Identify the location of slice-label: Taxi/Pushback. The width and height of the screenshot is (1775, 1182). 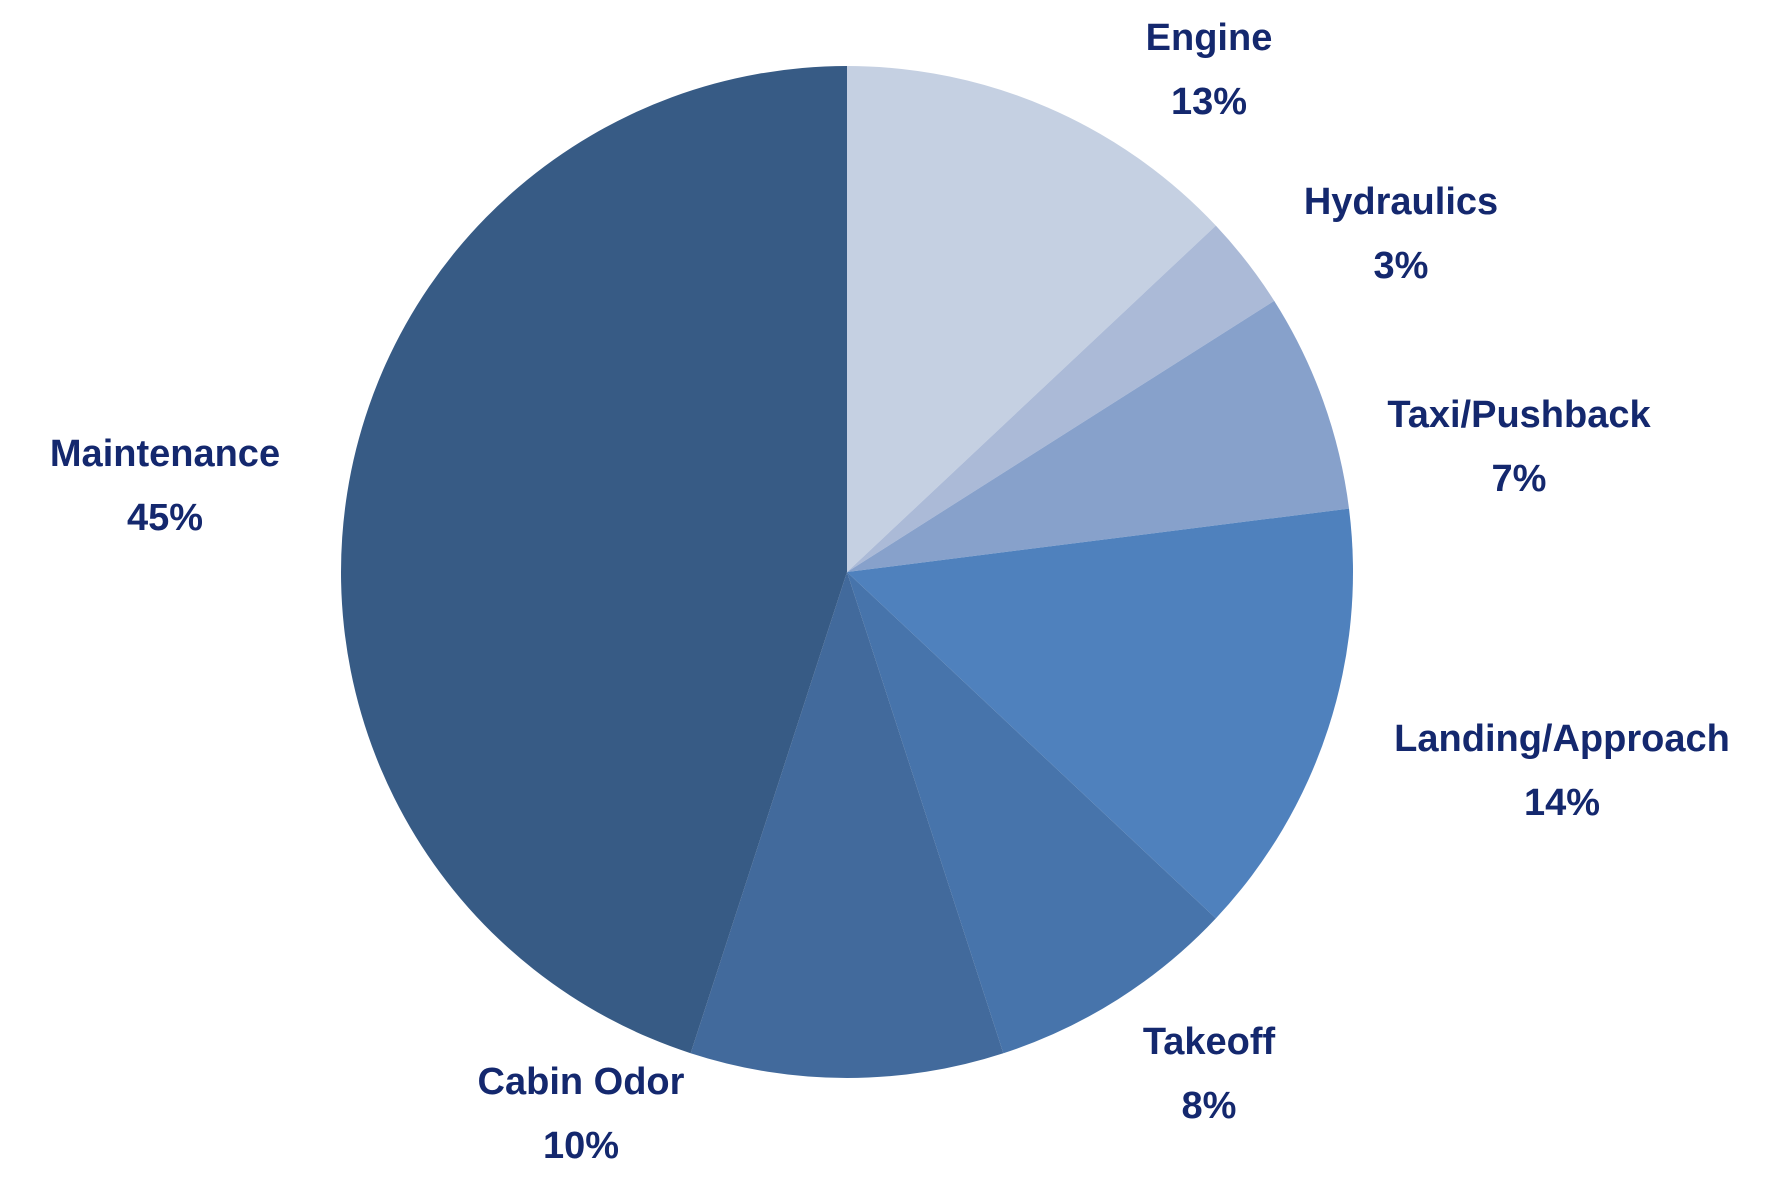
(1519, 415).